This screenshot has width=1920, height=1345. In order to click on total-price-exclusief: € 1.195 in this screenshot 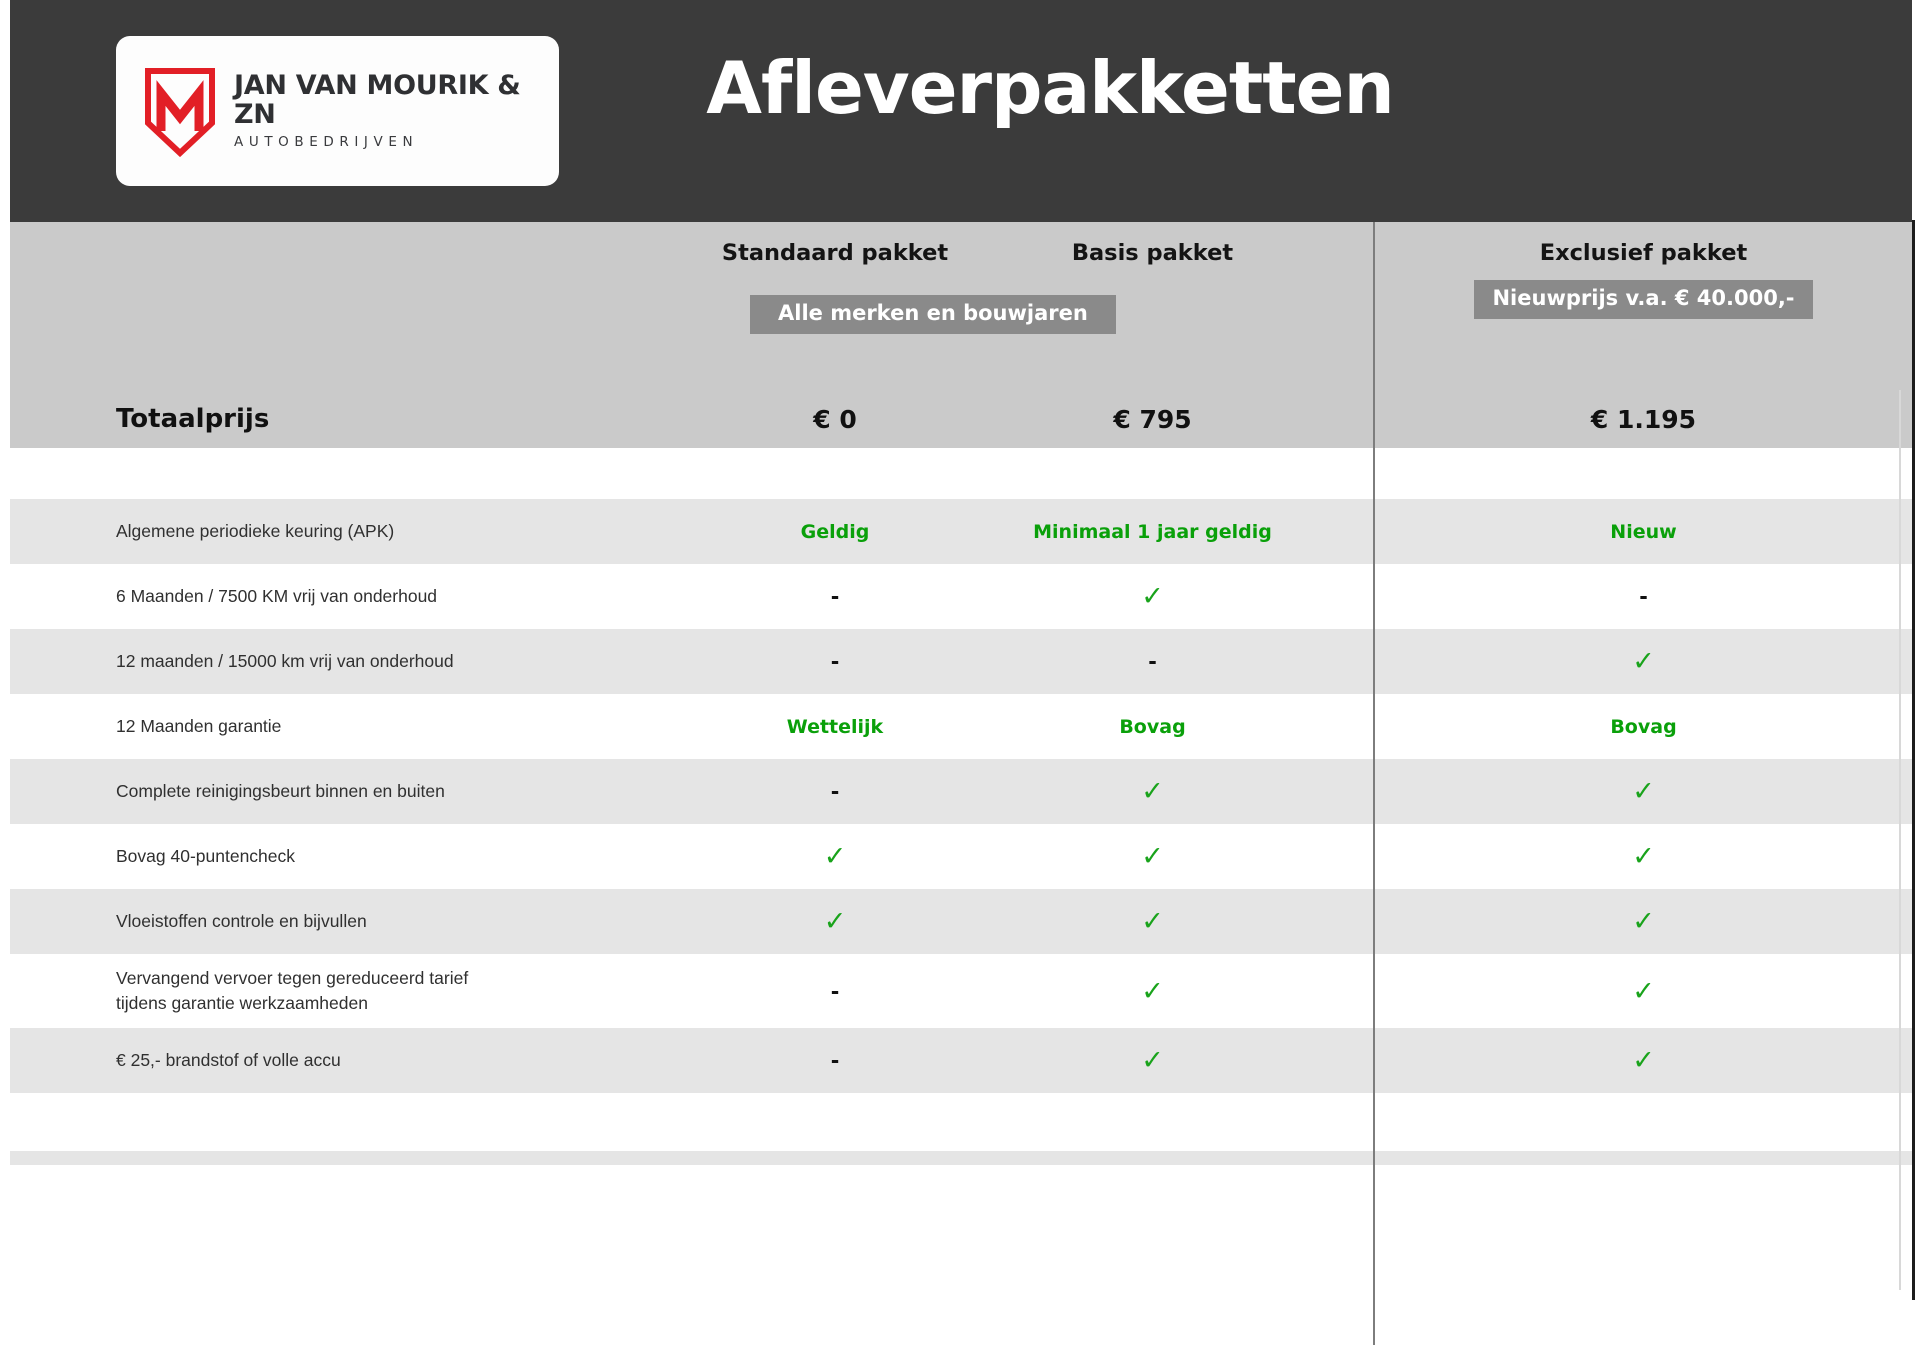, I will do `click(1643, 419)`.